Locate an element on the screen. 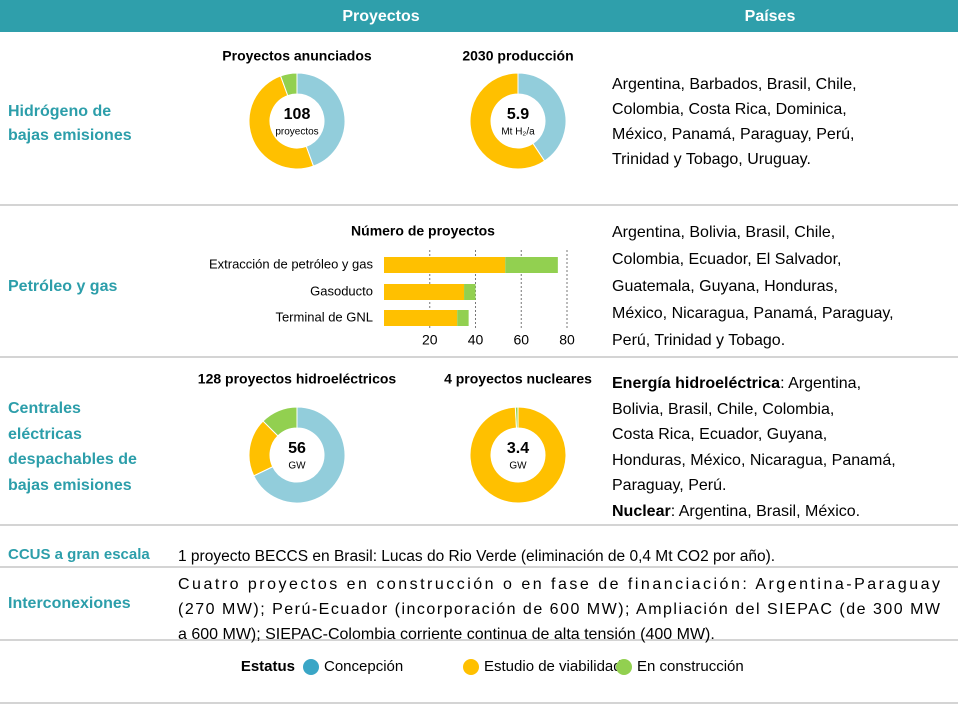 Image resolution: width=958 pixels, height=723 pixels. country-text: : Argentina, Brasil, México. is located at coordinates (765, 511).